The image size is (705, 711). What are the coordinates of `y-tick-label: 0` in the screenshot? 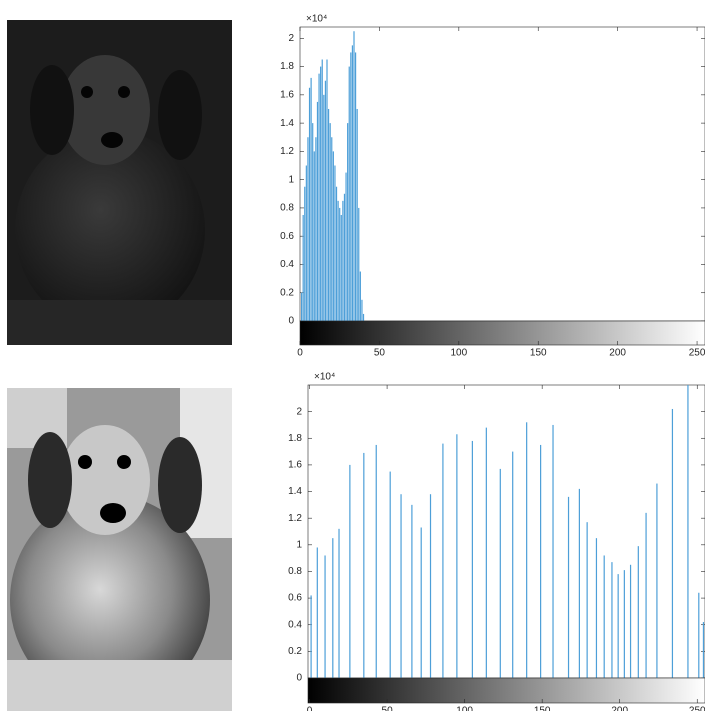 It's located at (291, 321).